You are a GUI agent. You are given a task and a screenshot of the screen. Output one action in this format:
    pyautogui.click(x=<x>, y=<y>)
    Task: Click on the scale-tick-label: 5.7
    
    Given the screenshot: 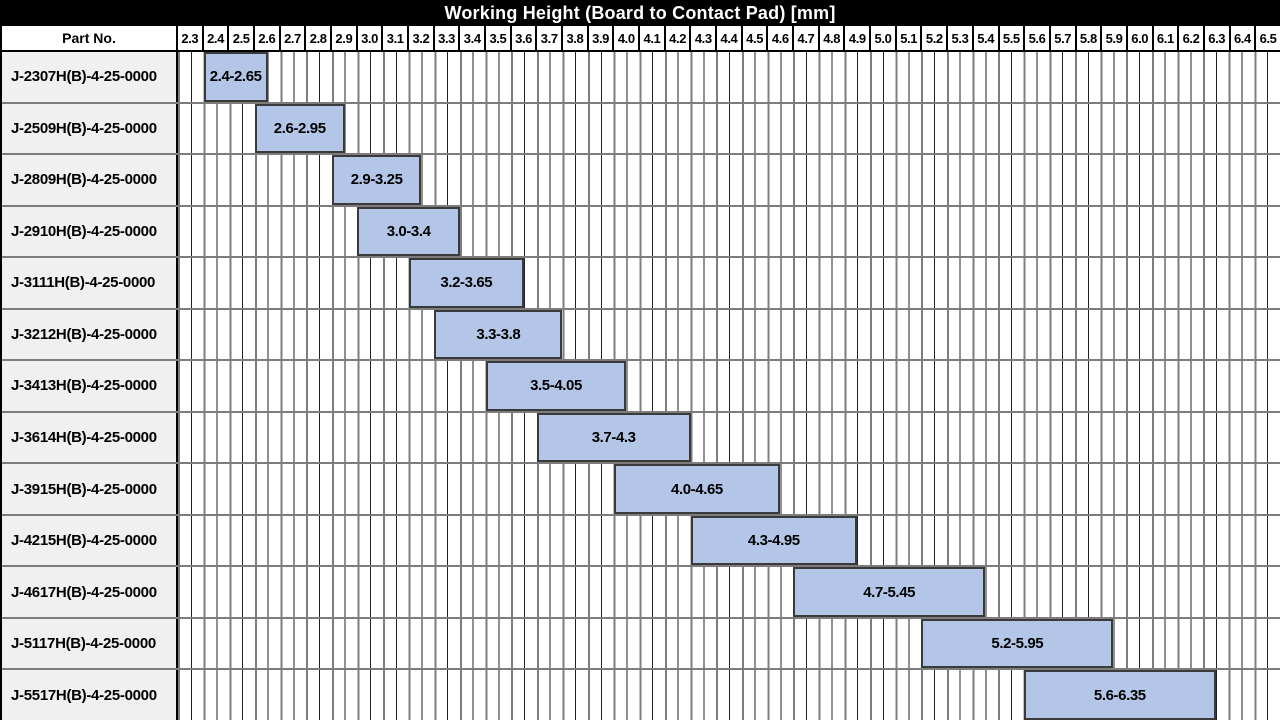 What is the action you would take?
    pyautogui.click(x=1064, y=38)
    